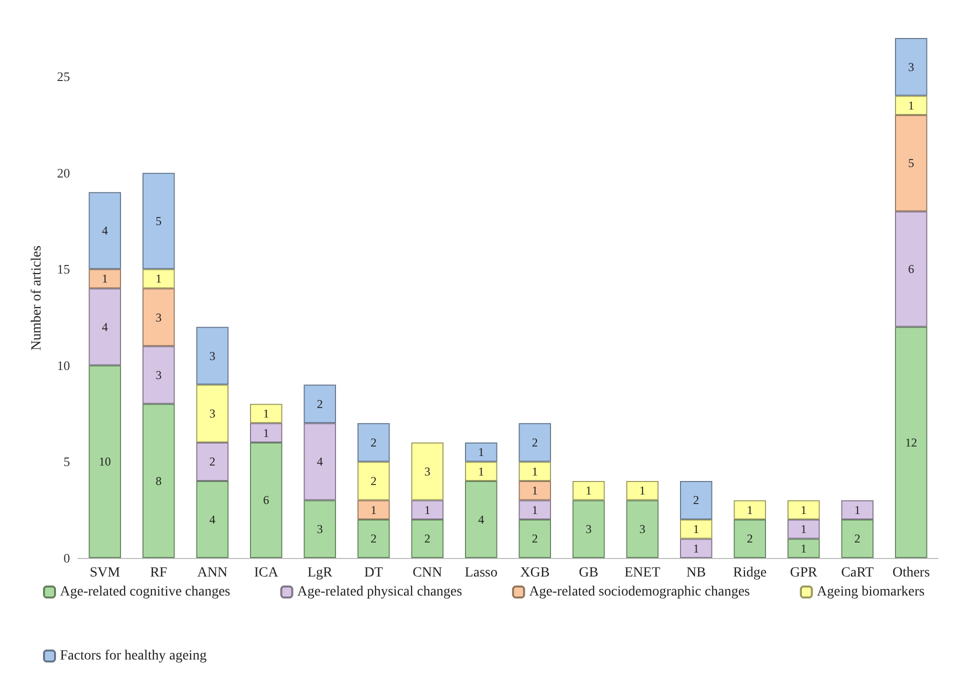 This screenshot has height=697, width=972. Describe the element at coordinates (379, 592) in the screenshot. I see `legend-label: Age-related physical changes` at that location.